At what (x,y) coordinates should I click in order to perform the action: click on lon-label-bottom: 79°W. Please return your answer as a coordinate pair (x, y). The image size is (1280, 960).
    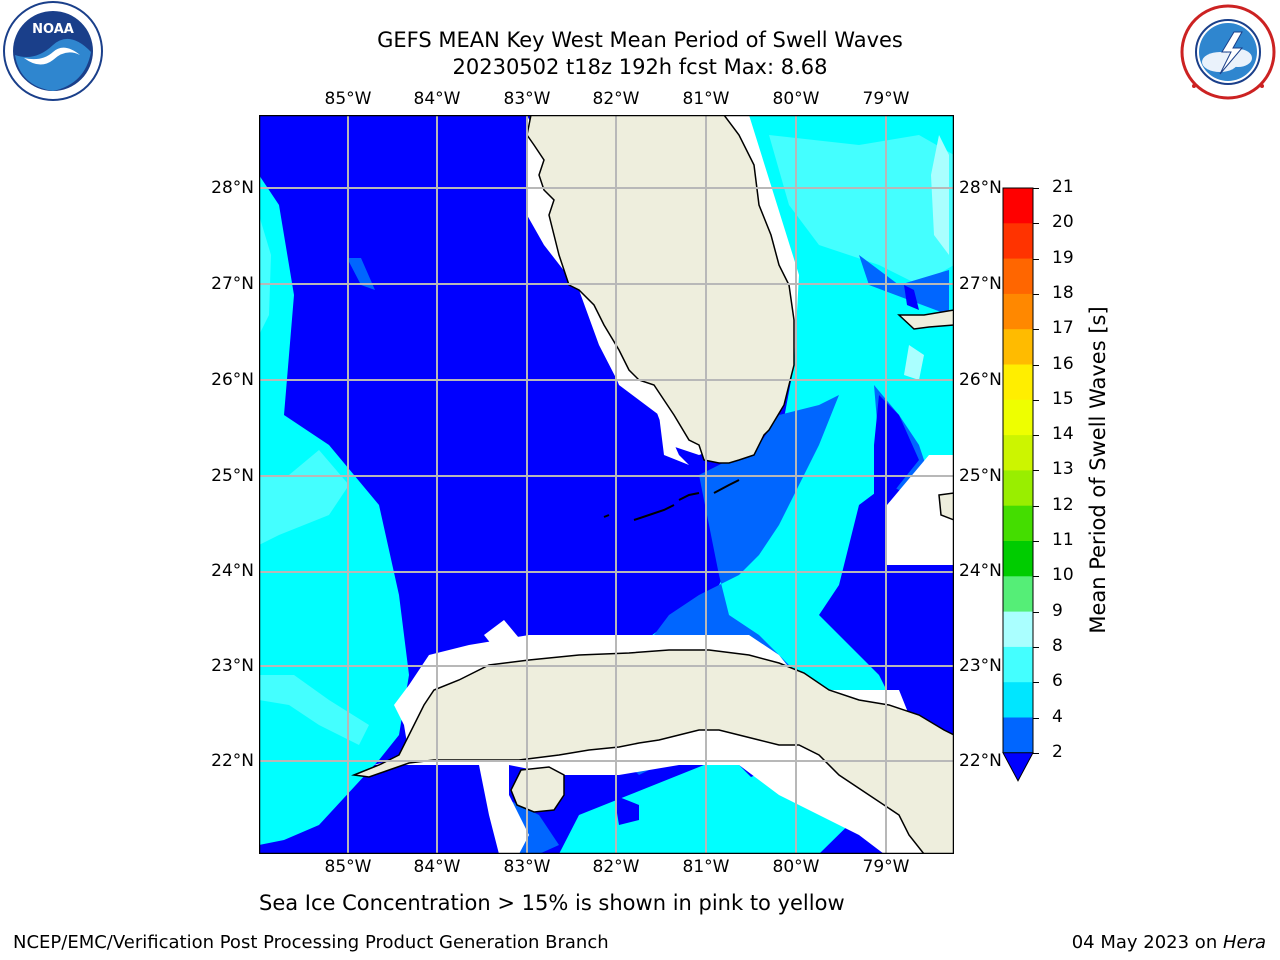
    Looking at the image, I should click on (886, 867).